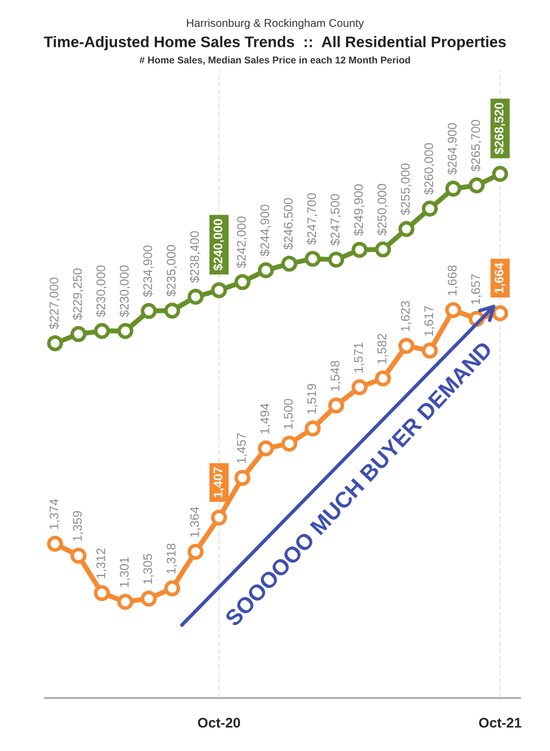 This screenshot has width=550, height=751. I want to click on data-label: $229,250, so click(78, 294).